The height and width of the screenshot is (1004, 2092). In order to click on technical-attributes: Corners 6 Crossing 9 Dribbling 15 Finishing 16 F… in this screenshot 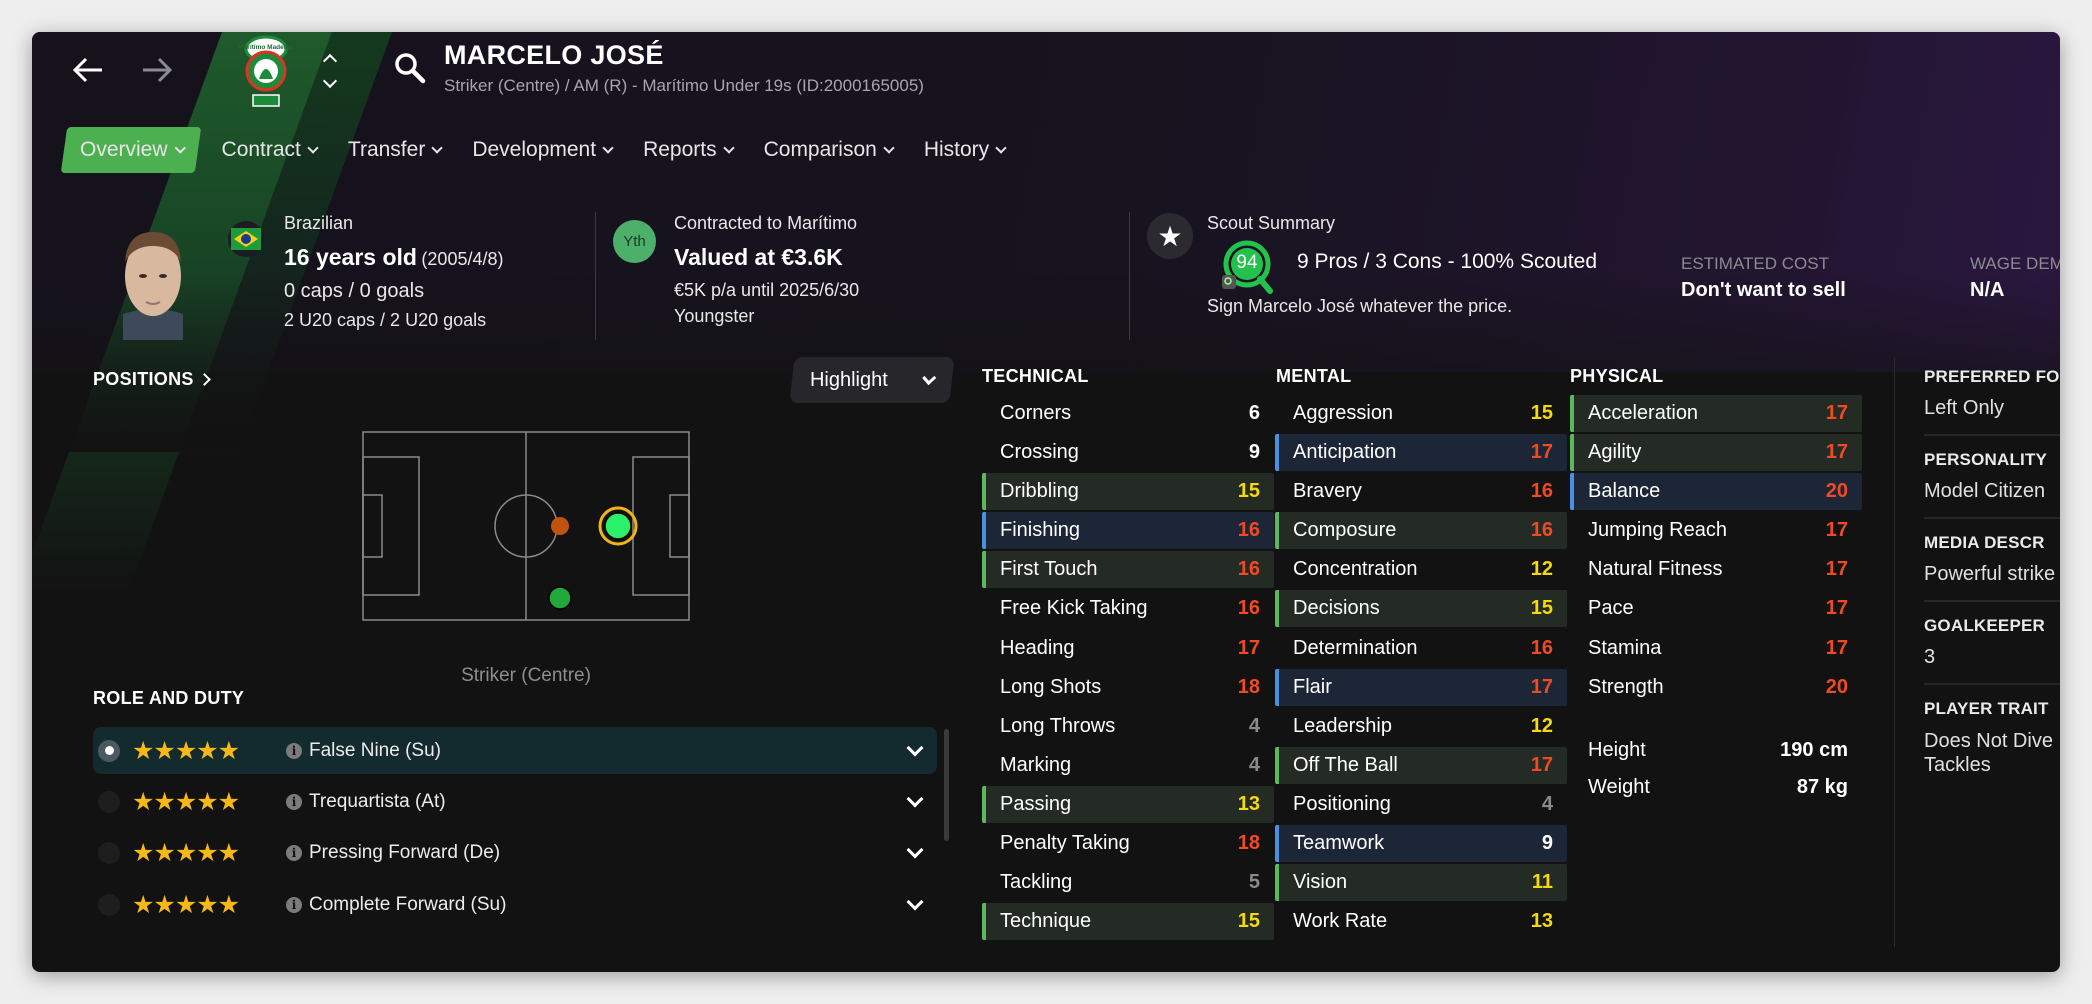, I will do `click(1128, 668)`.